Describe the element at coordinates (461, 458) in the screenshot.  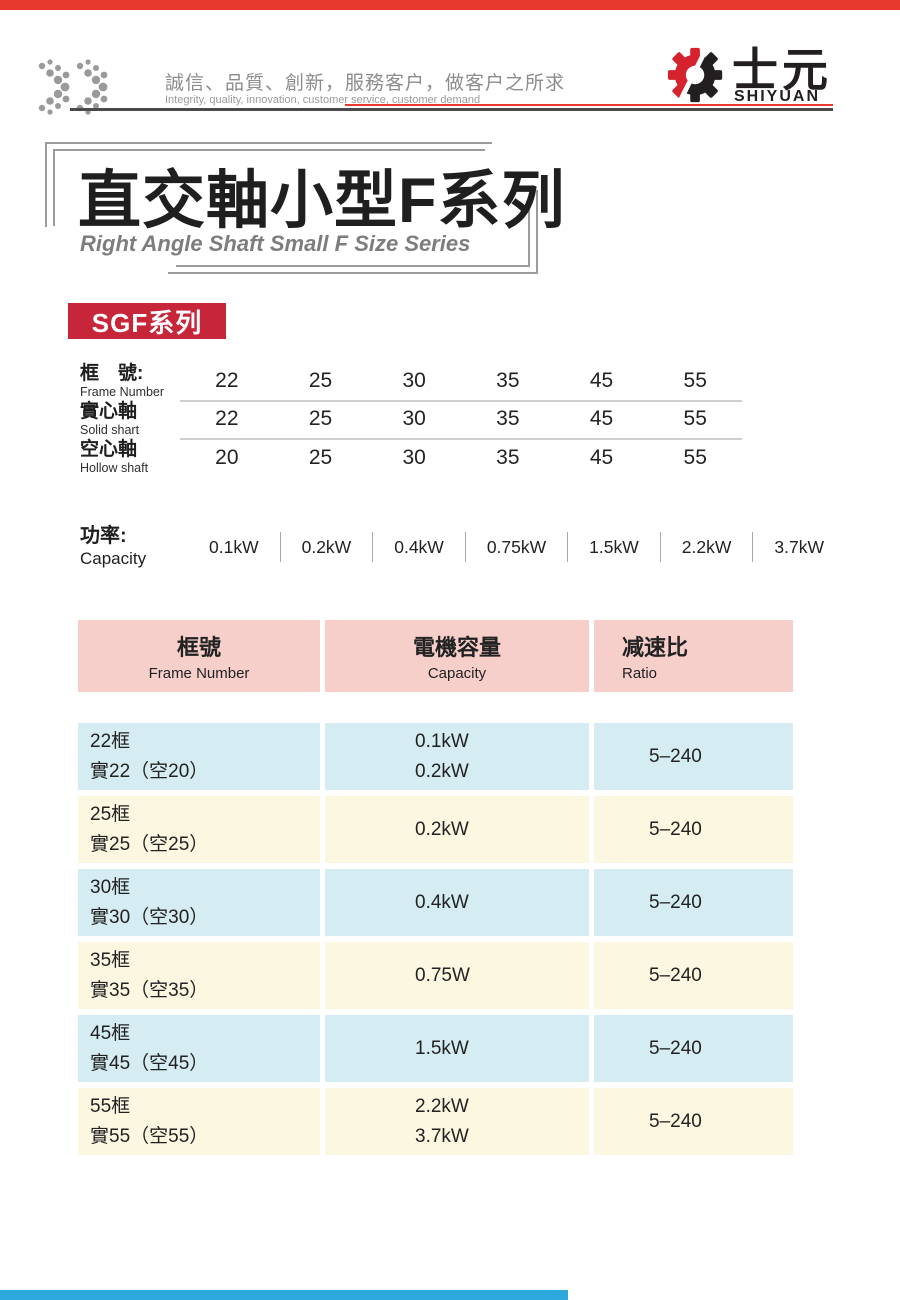
I see `spec-row-values: 20 25 30 35 45 55` at that location.